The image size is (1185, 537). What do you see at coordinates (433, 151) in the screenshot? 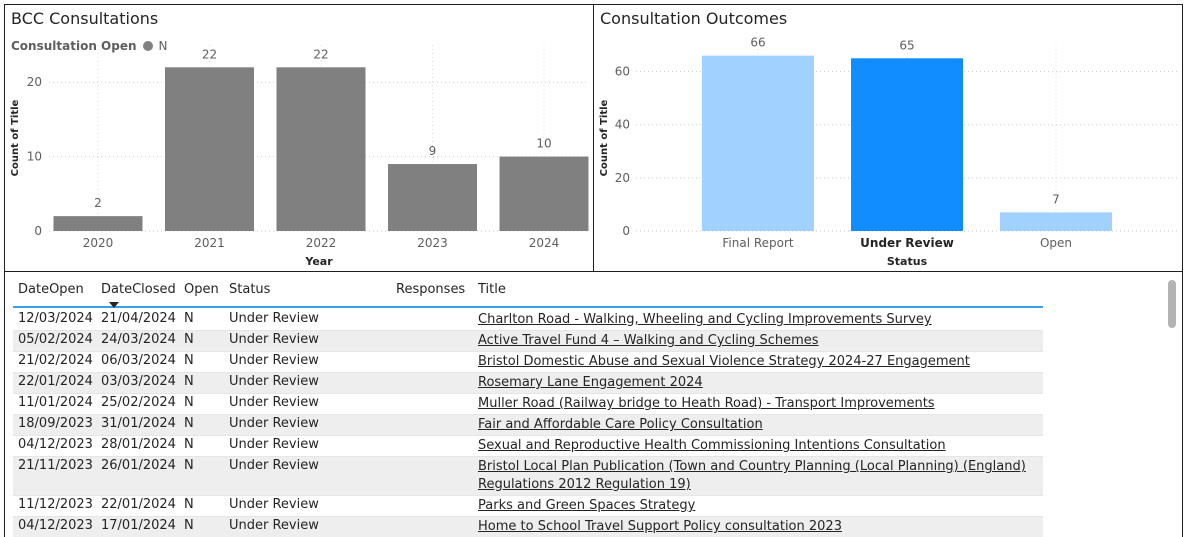
I see `data-label: 9` at bounding box center [433, 151].